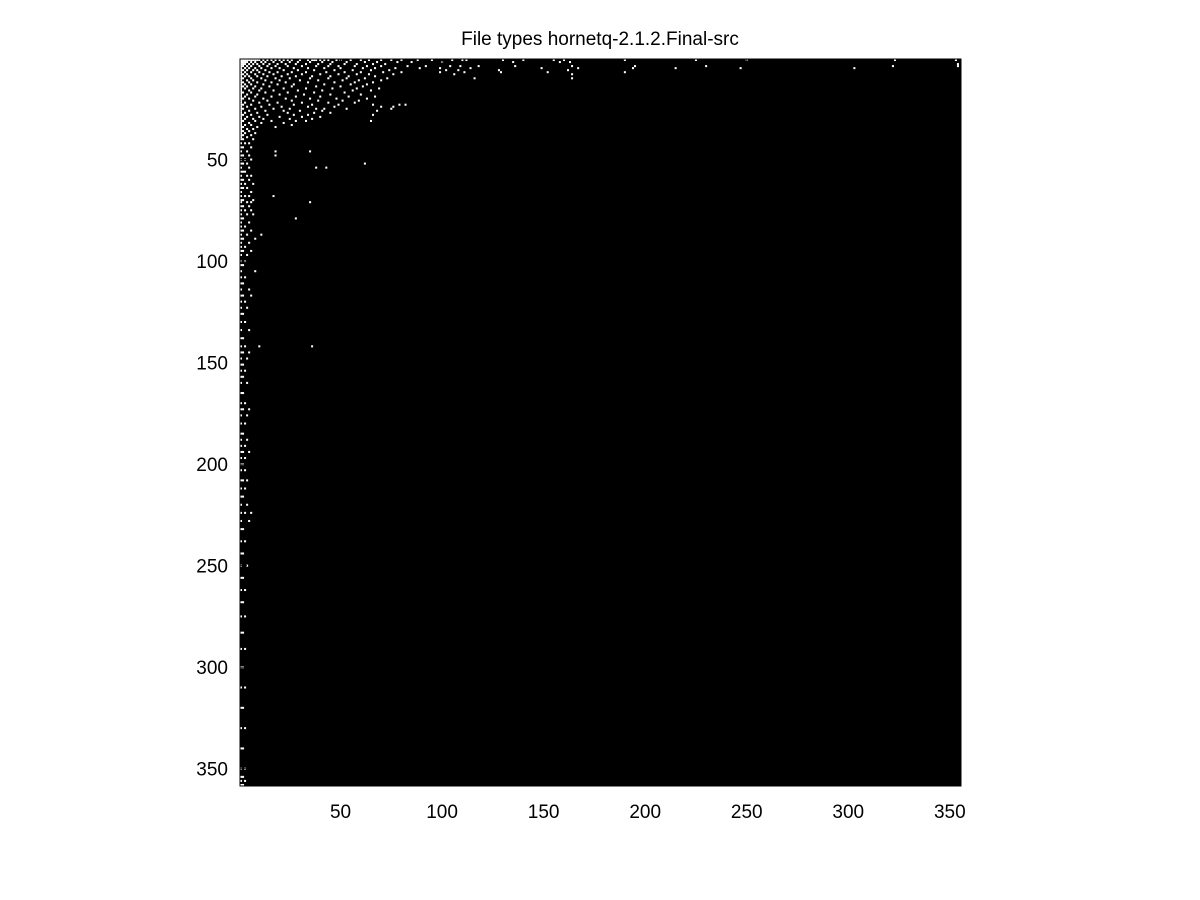 The width and height of the screenshot is (1200, 900). Describe the element at coordinates (747, 812) in the screenshot. I see `x-tick-label: 250` at that location.